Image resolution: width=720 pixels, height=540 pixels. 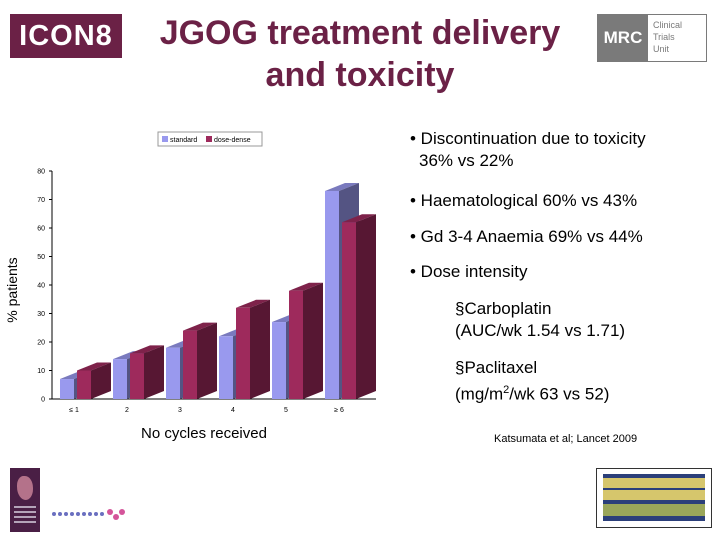 What do you see at coordinates (41, 172) in the screenshot?
I see `y-tick-label: 80` at bounding box center [41, 172].